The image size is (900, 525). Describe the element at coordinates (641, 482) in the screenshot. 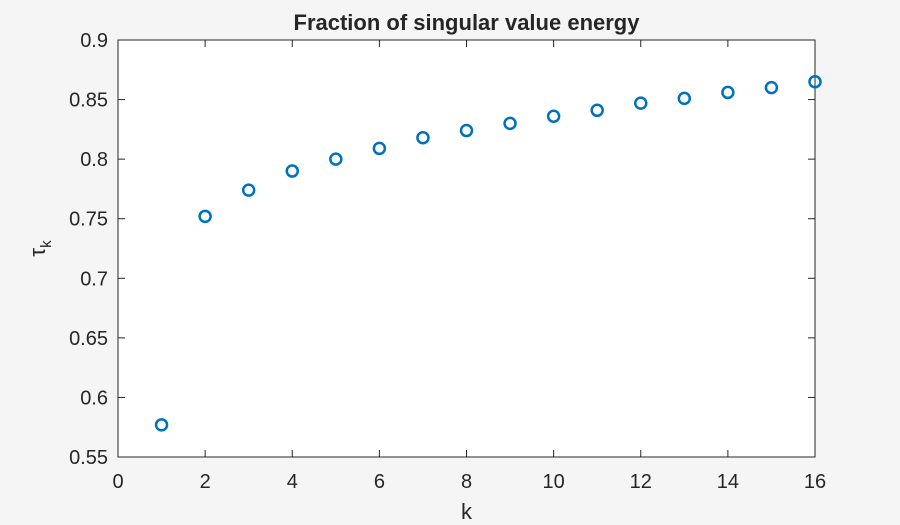

I see `x-tick-label: 12` at that location.